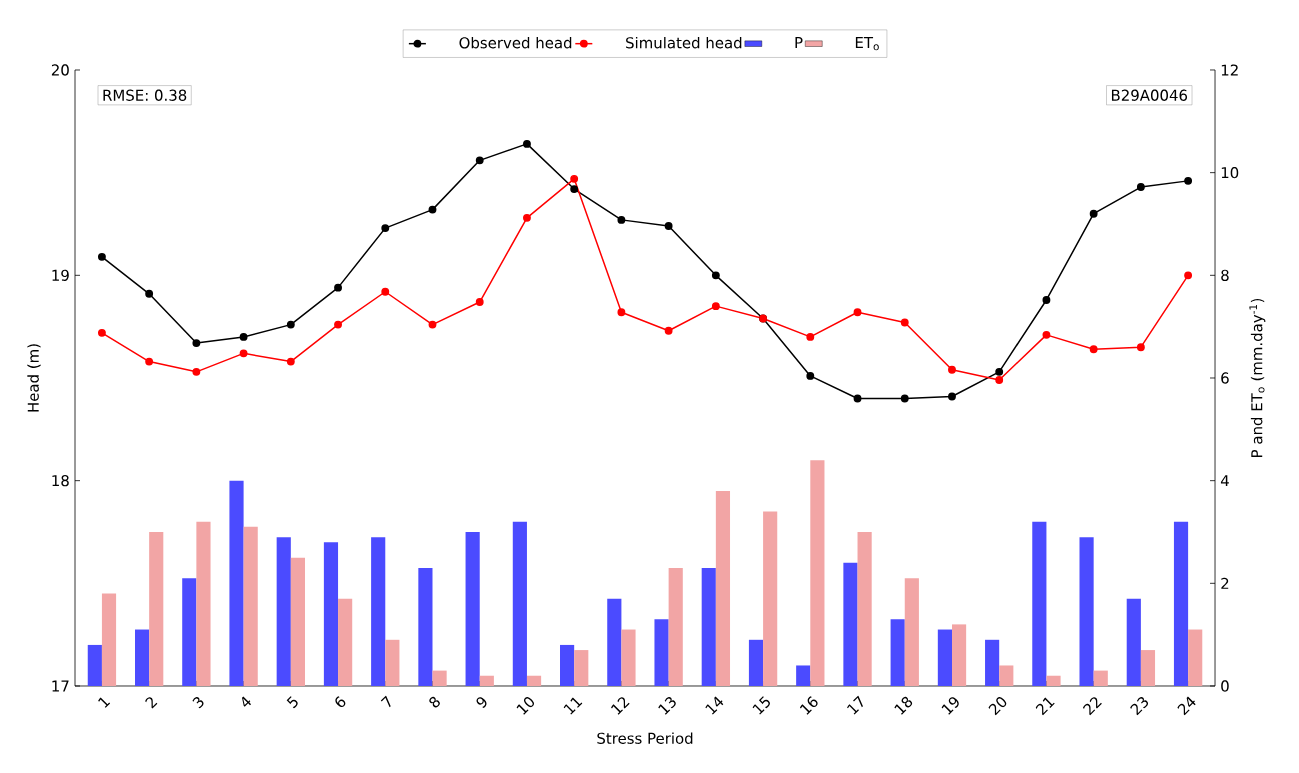  What do you see at coordinates (903, 705) in the screenshot?
I see `x-tick-label: 18` at bounding box center [903, 705].